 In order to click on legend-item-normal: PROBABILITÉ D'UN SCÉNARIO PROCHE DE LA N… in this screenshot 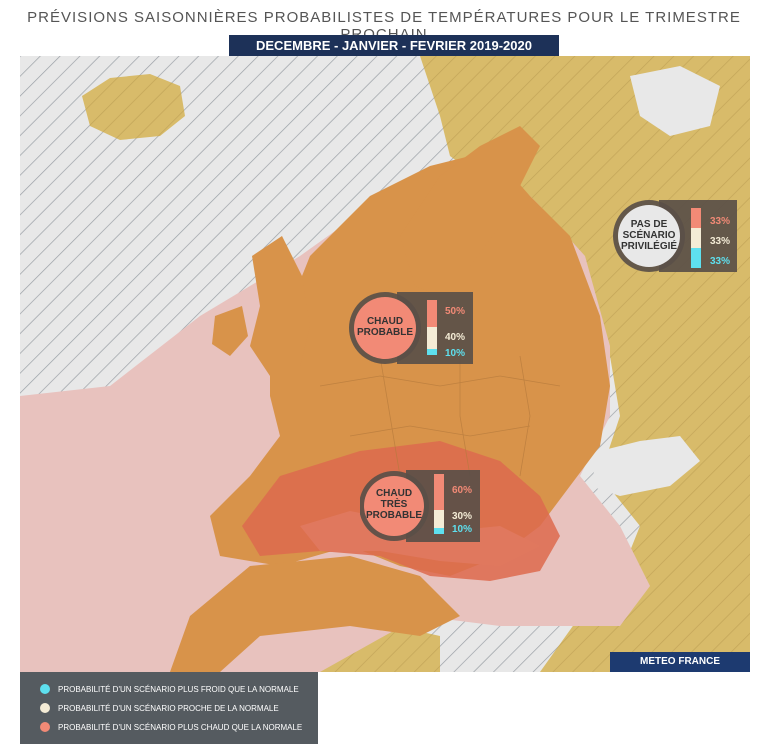, I will do `click(159, 708)`.